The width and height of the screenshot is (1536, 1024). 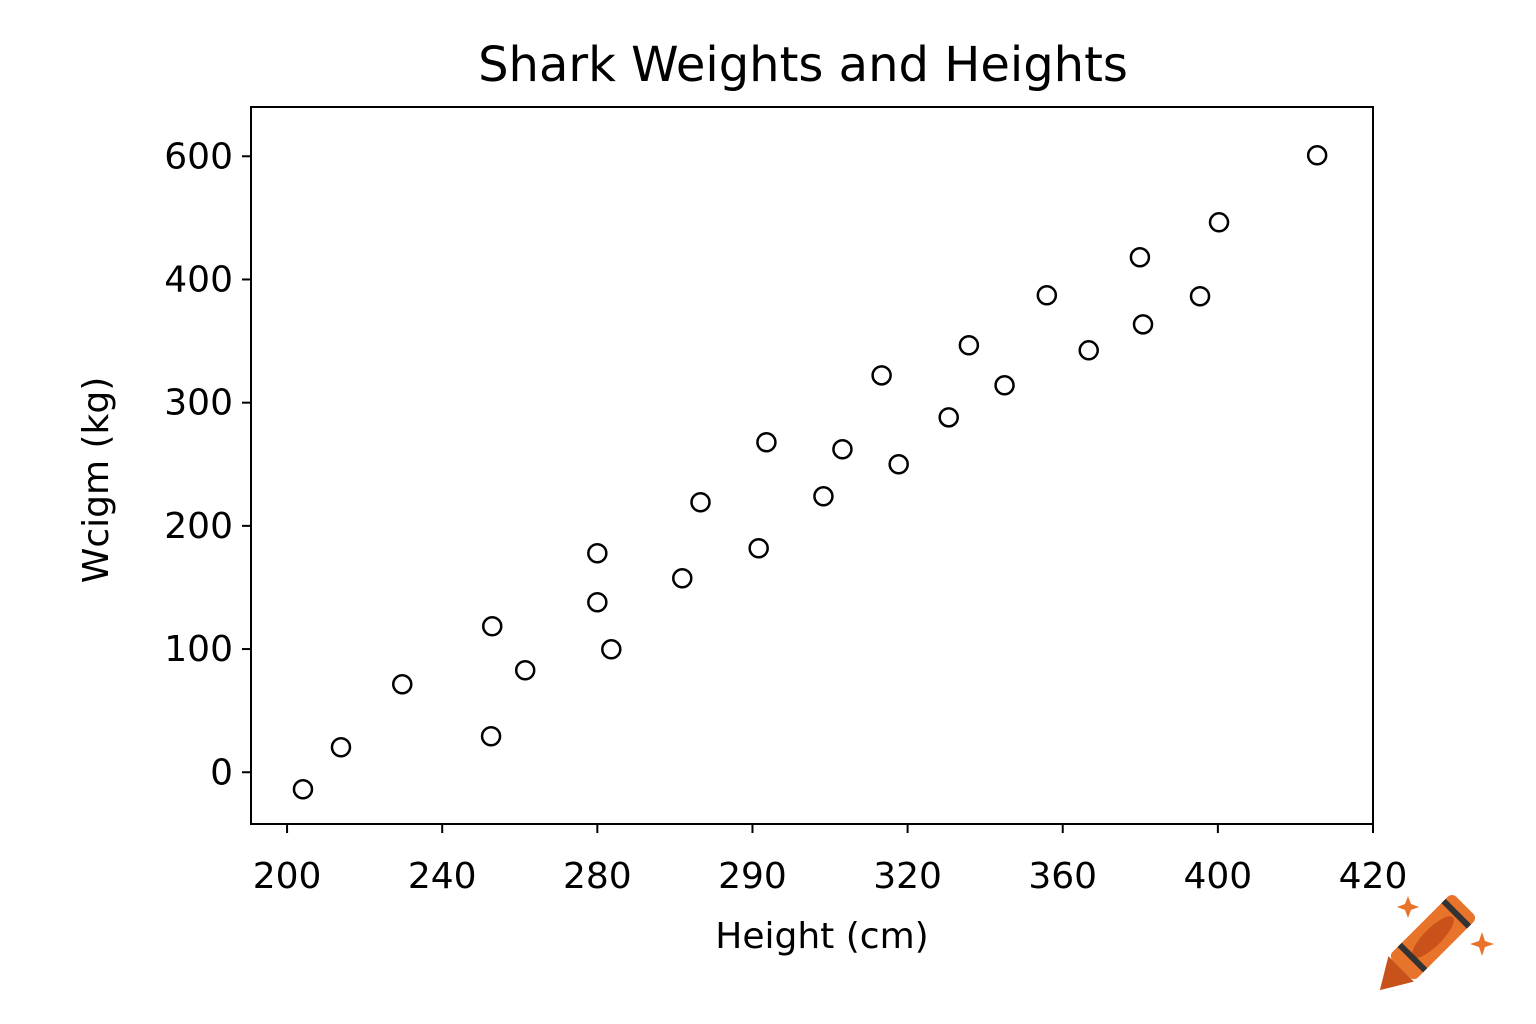 What do you see at coordinates (1373, 876) in the screenshot?
I see `x-tick-label: 420` at bounding box center [1373, 876].